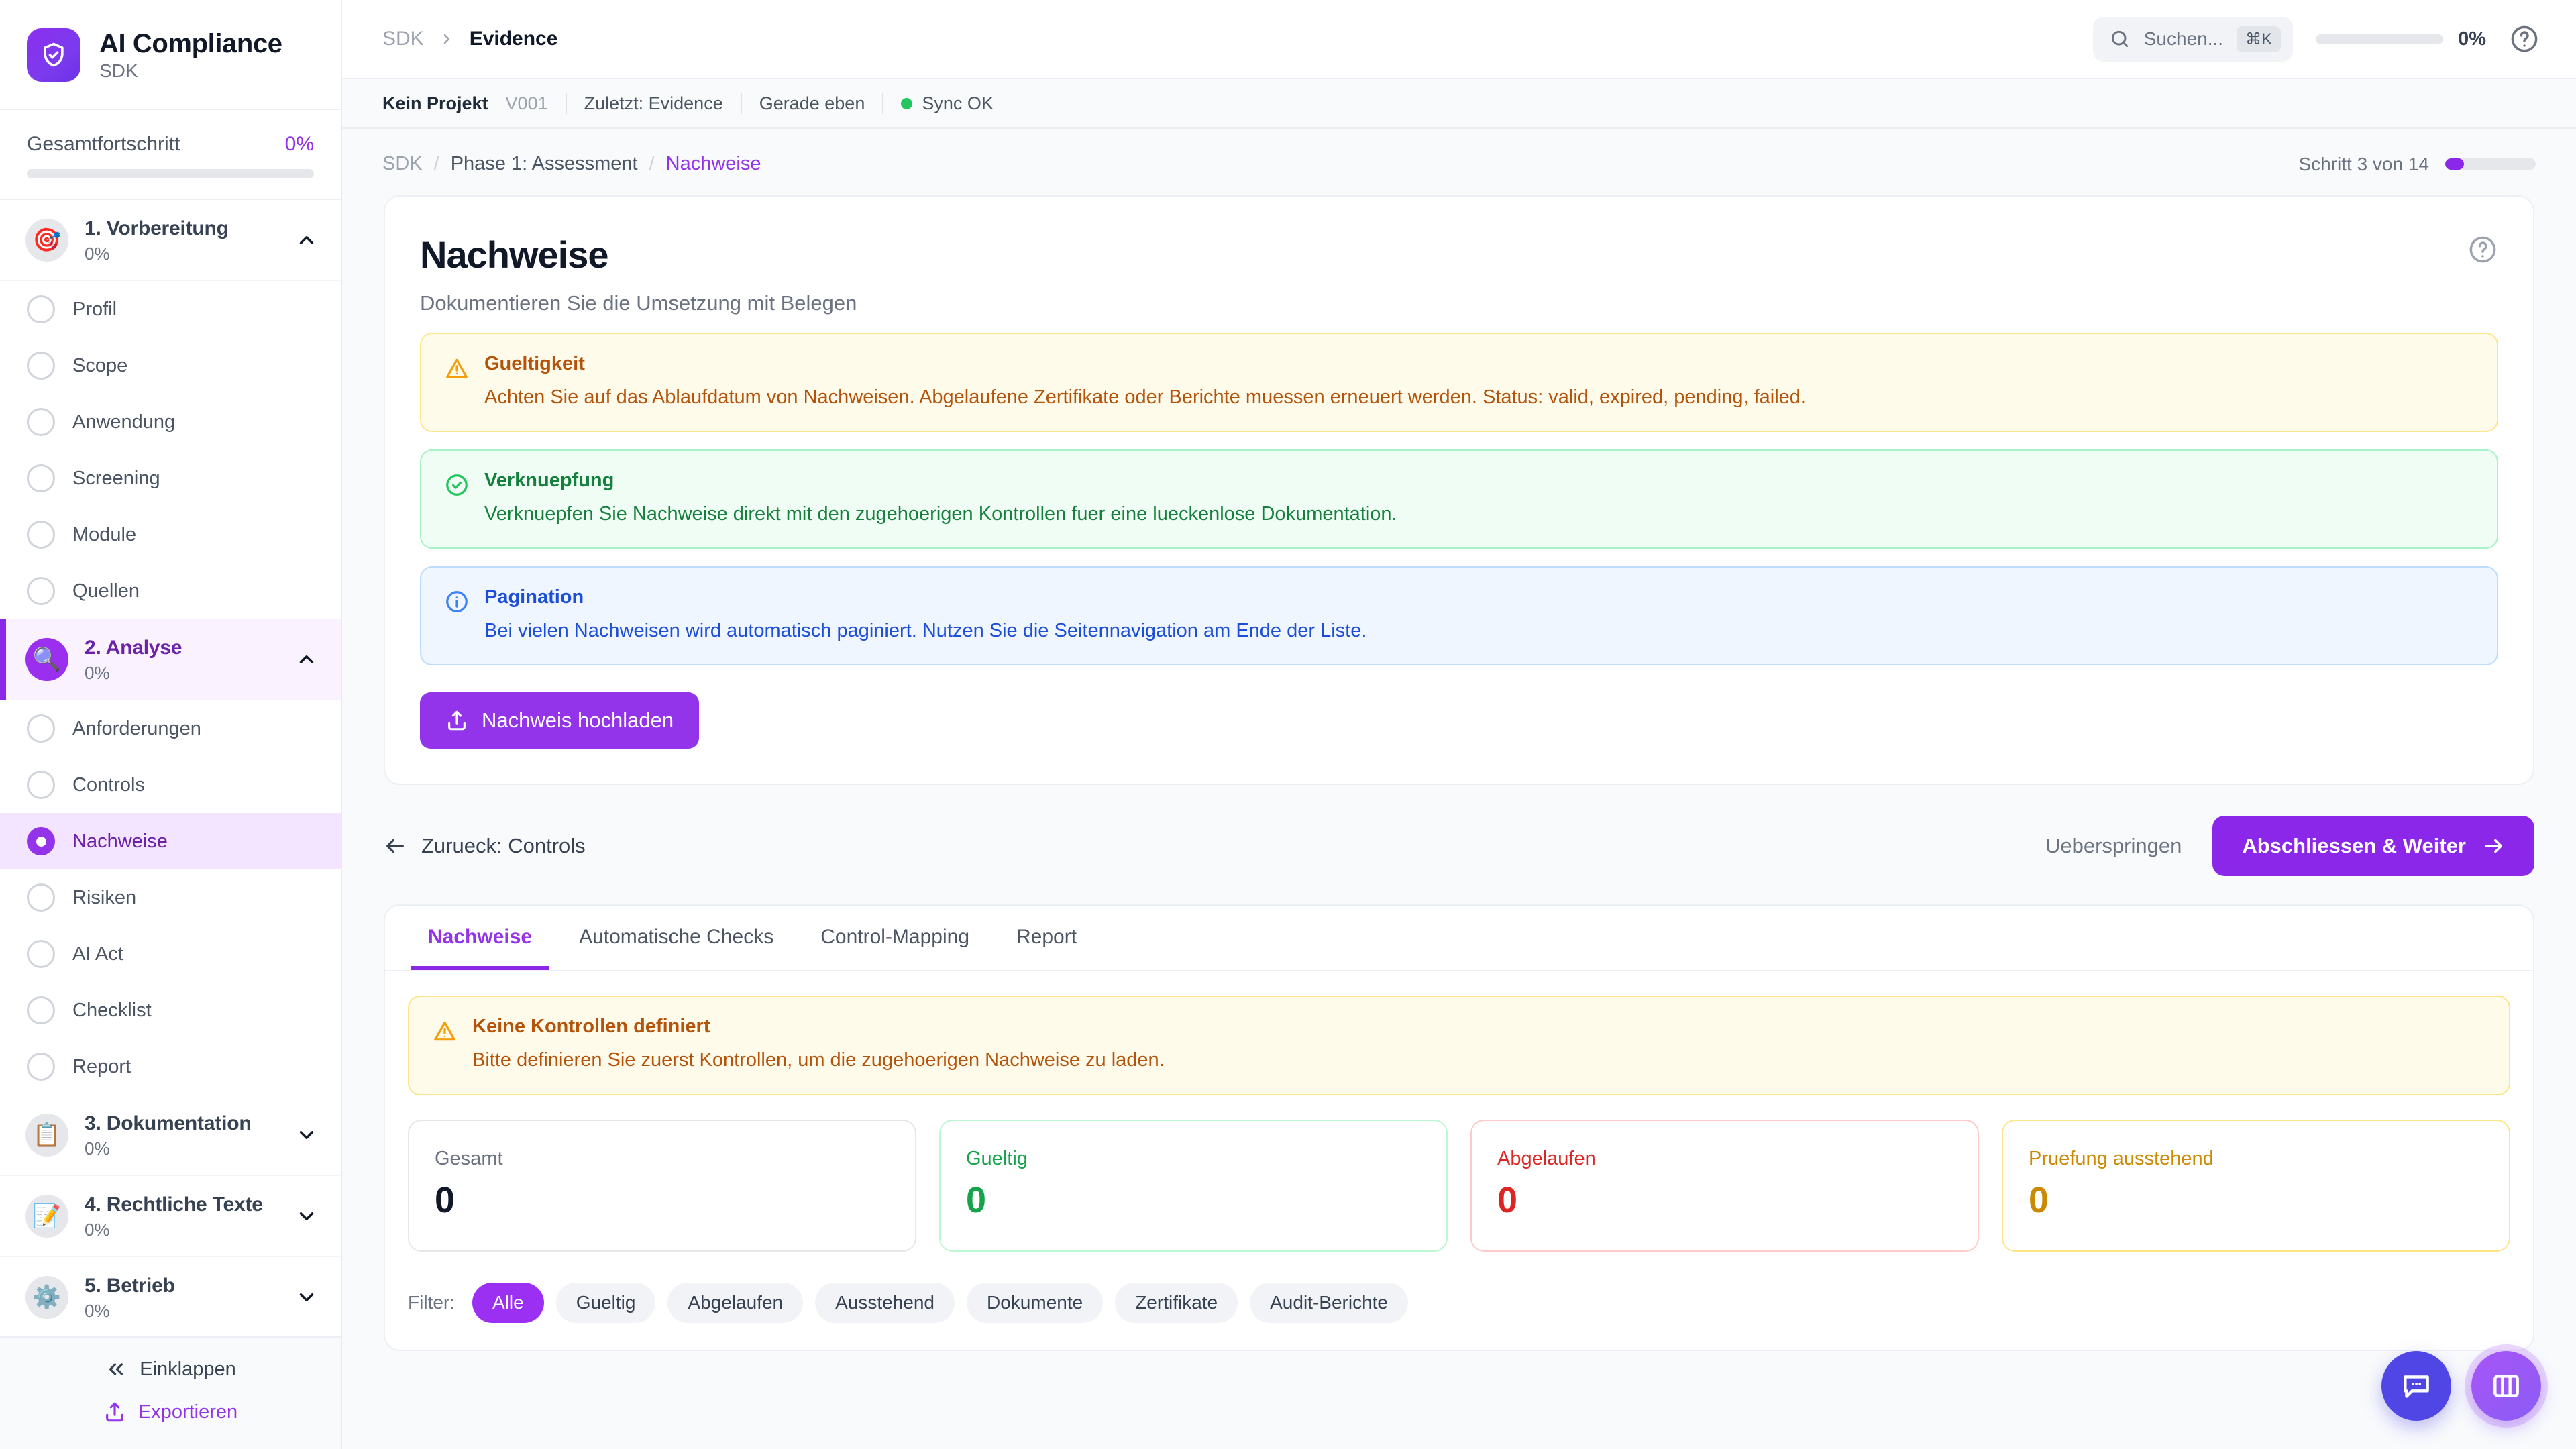  I want to click on export-label: Exportieren, so click(188, 1412).